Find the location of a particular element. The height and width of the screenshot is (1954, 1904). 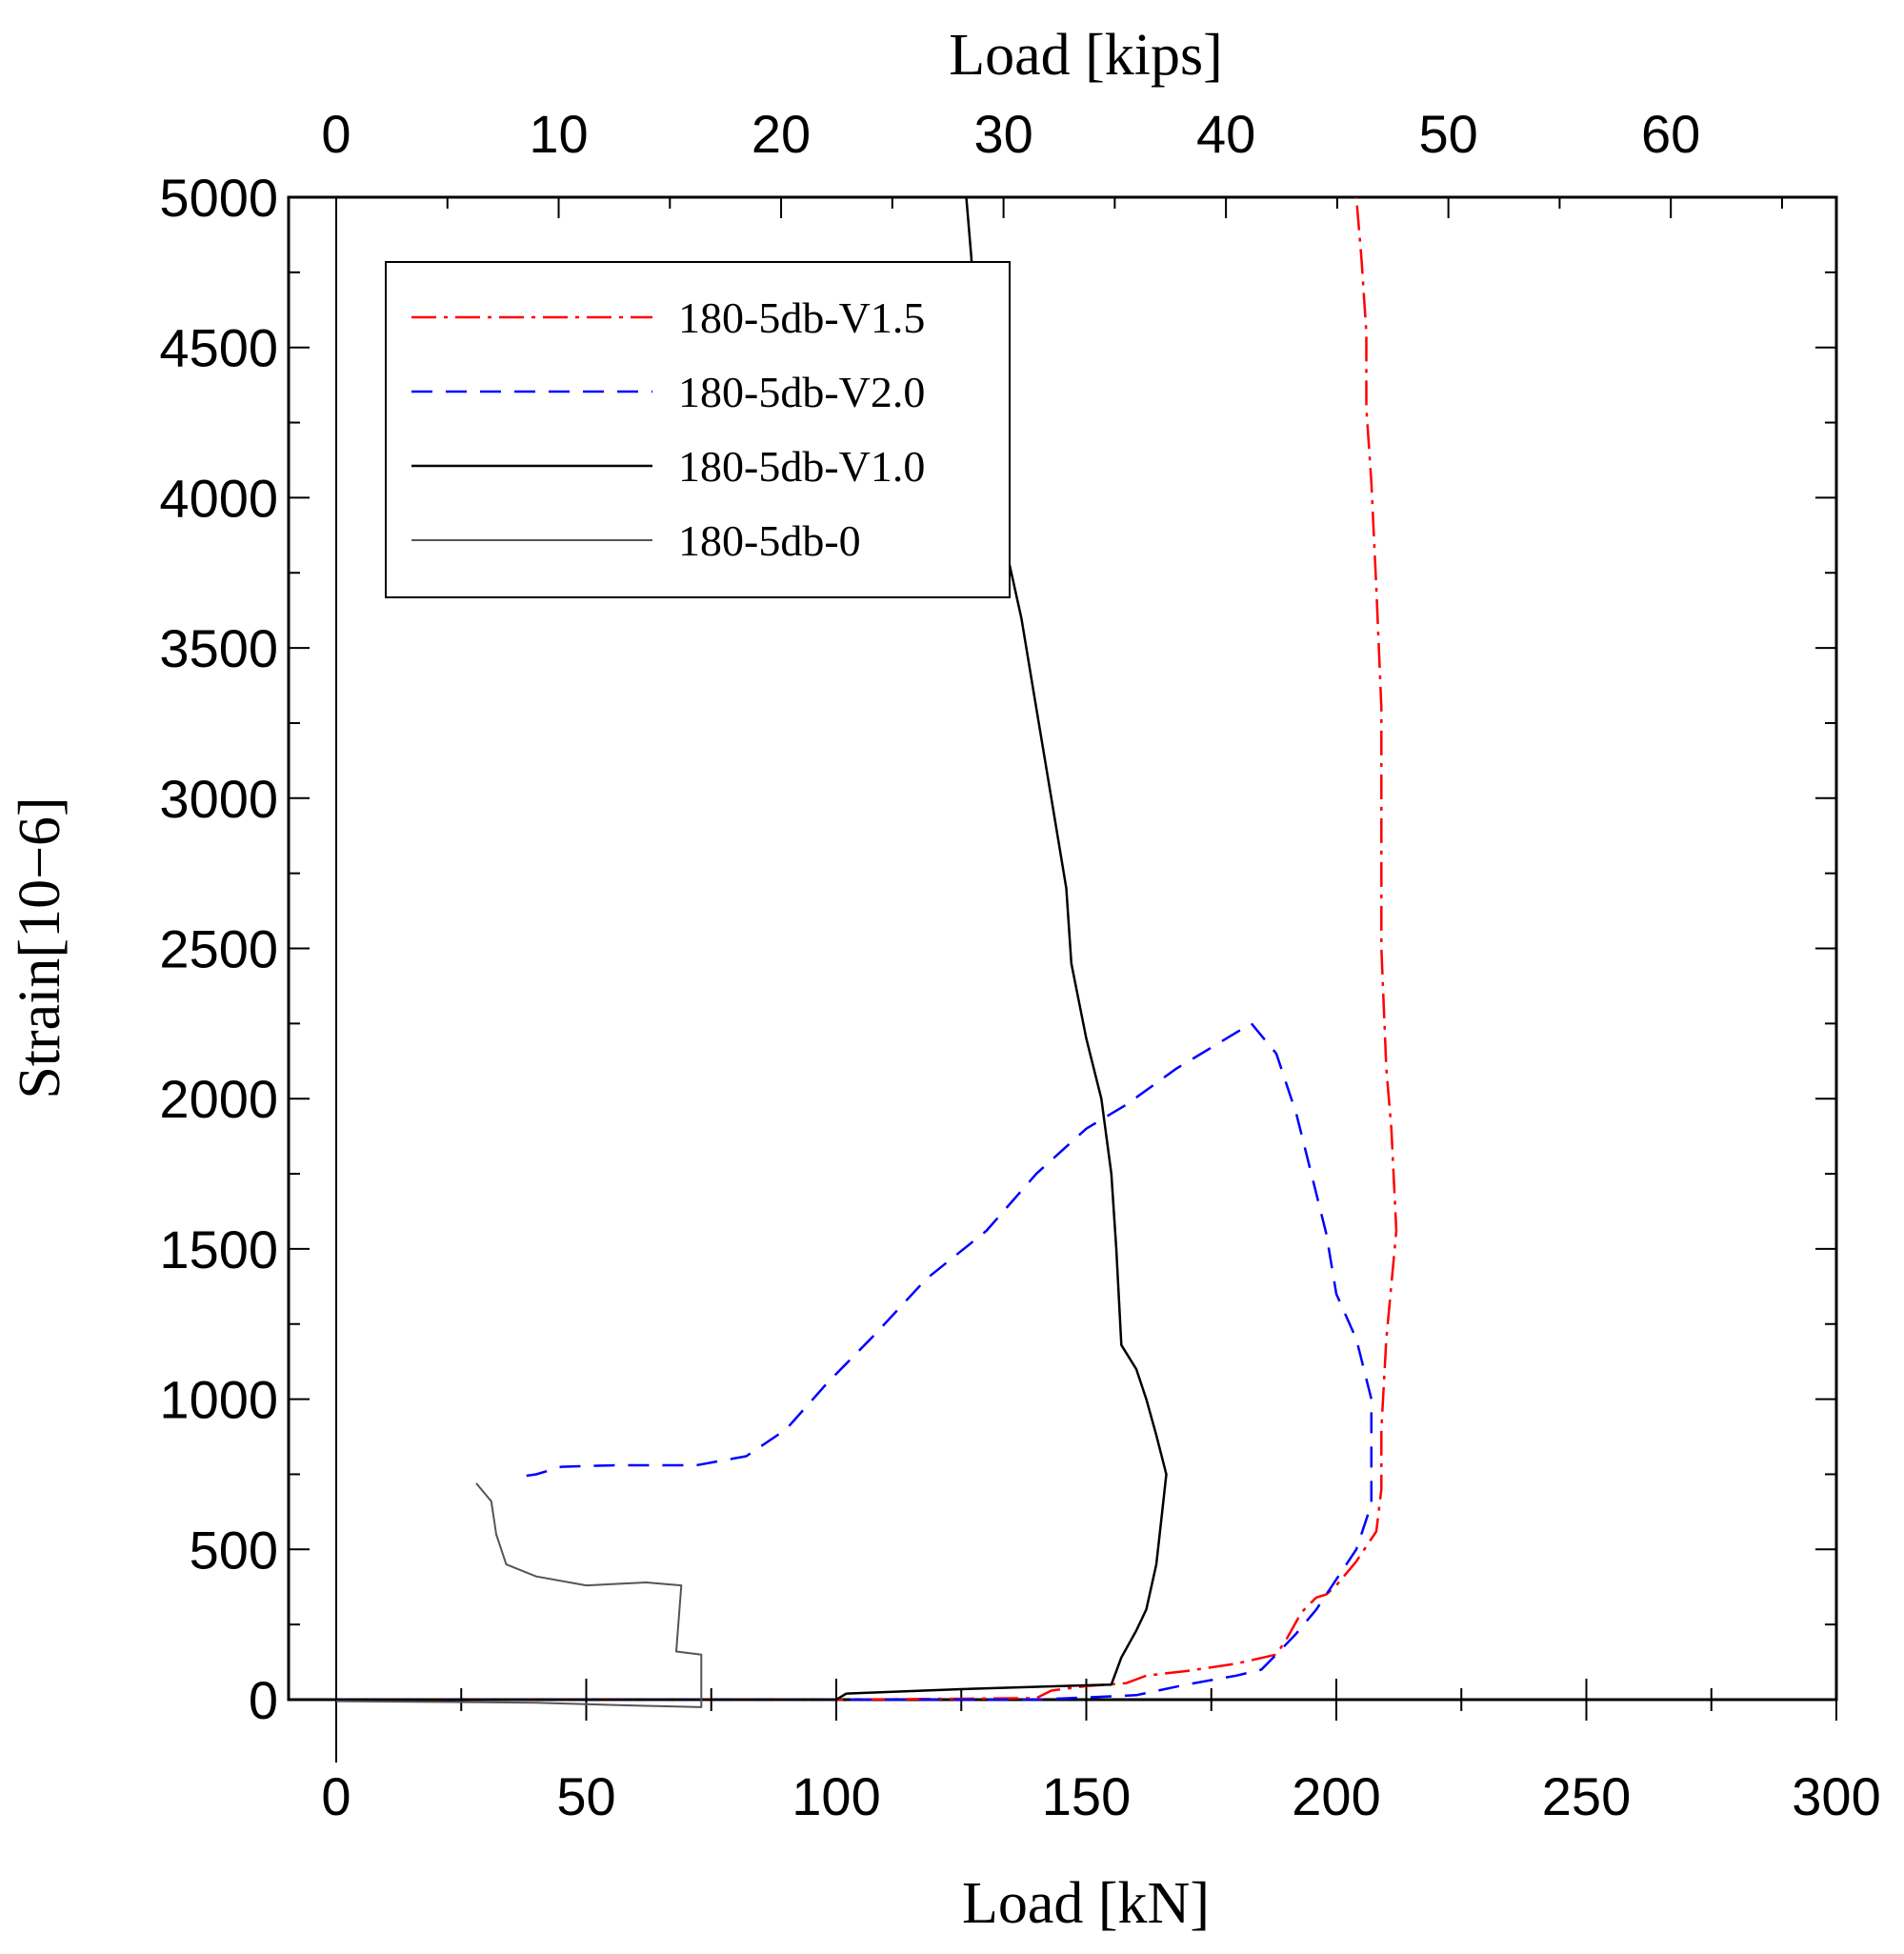

x-axis-title: Load [kN] is located at coordinates (1086, 1904).